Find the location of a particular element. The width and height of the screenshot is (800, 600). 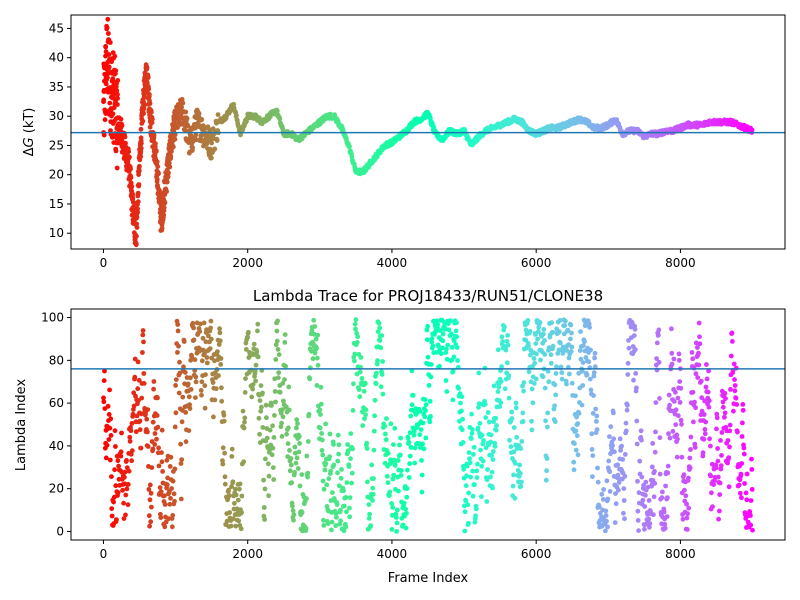

bottom-x-tick-label: 4000 is located at coordinates (392, 554).